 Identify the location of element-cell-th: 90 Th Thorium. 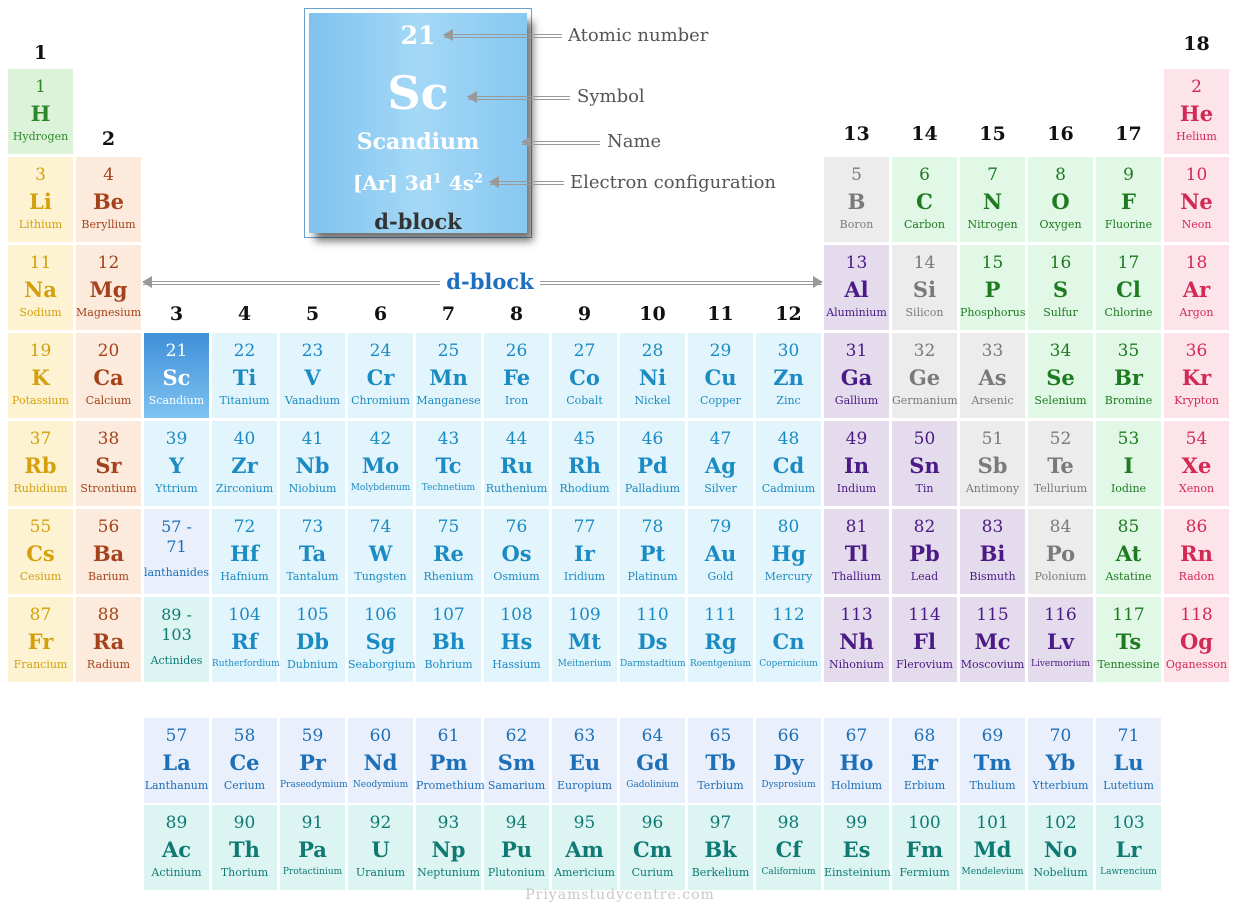
(244, 847).